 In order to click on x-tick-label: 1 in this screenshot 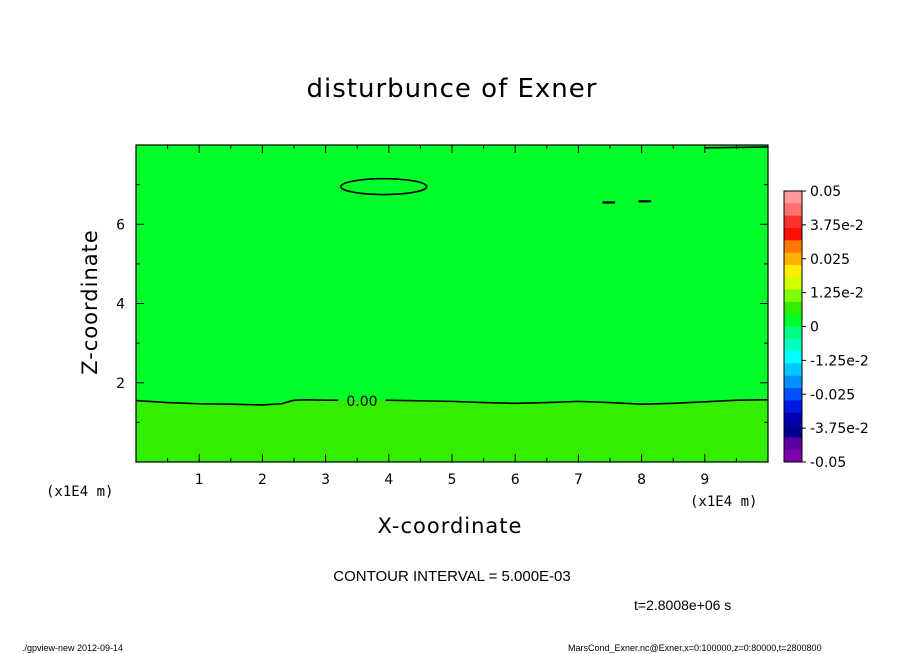, I will do `click(199, 480)`.